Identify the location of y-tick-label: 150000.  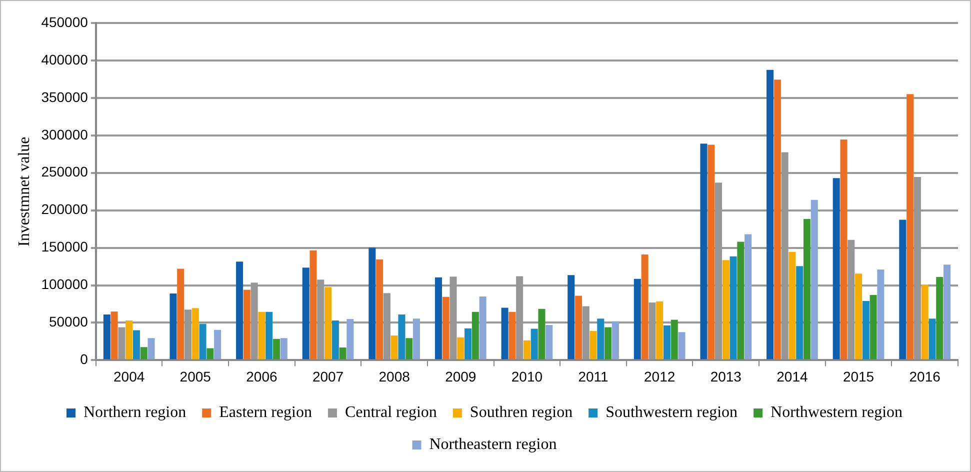
(64, 246).